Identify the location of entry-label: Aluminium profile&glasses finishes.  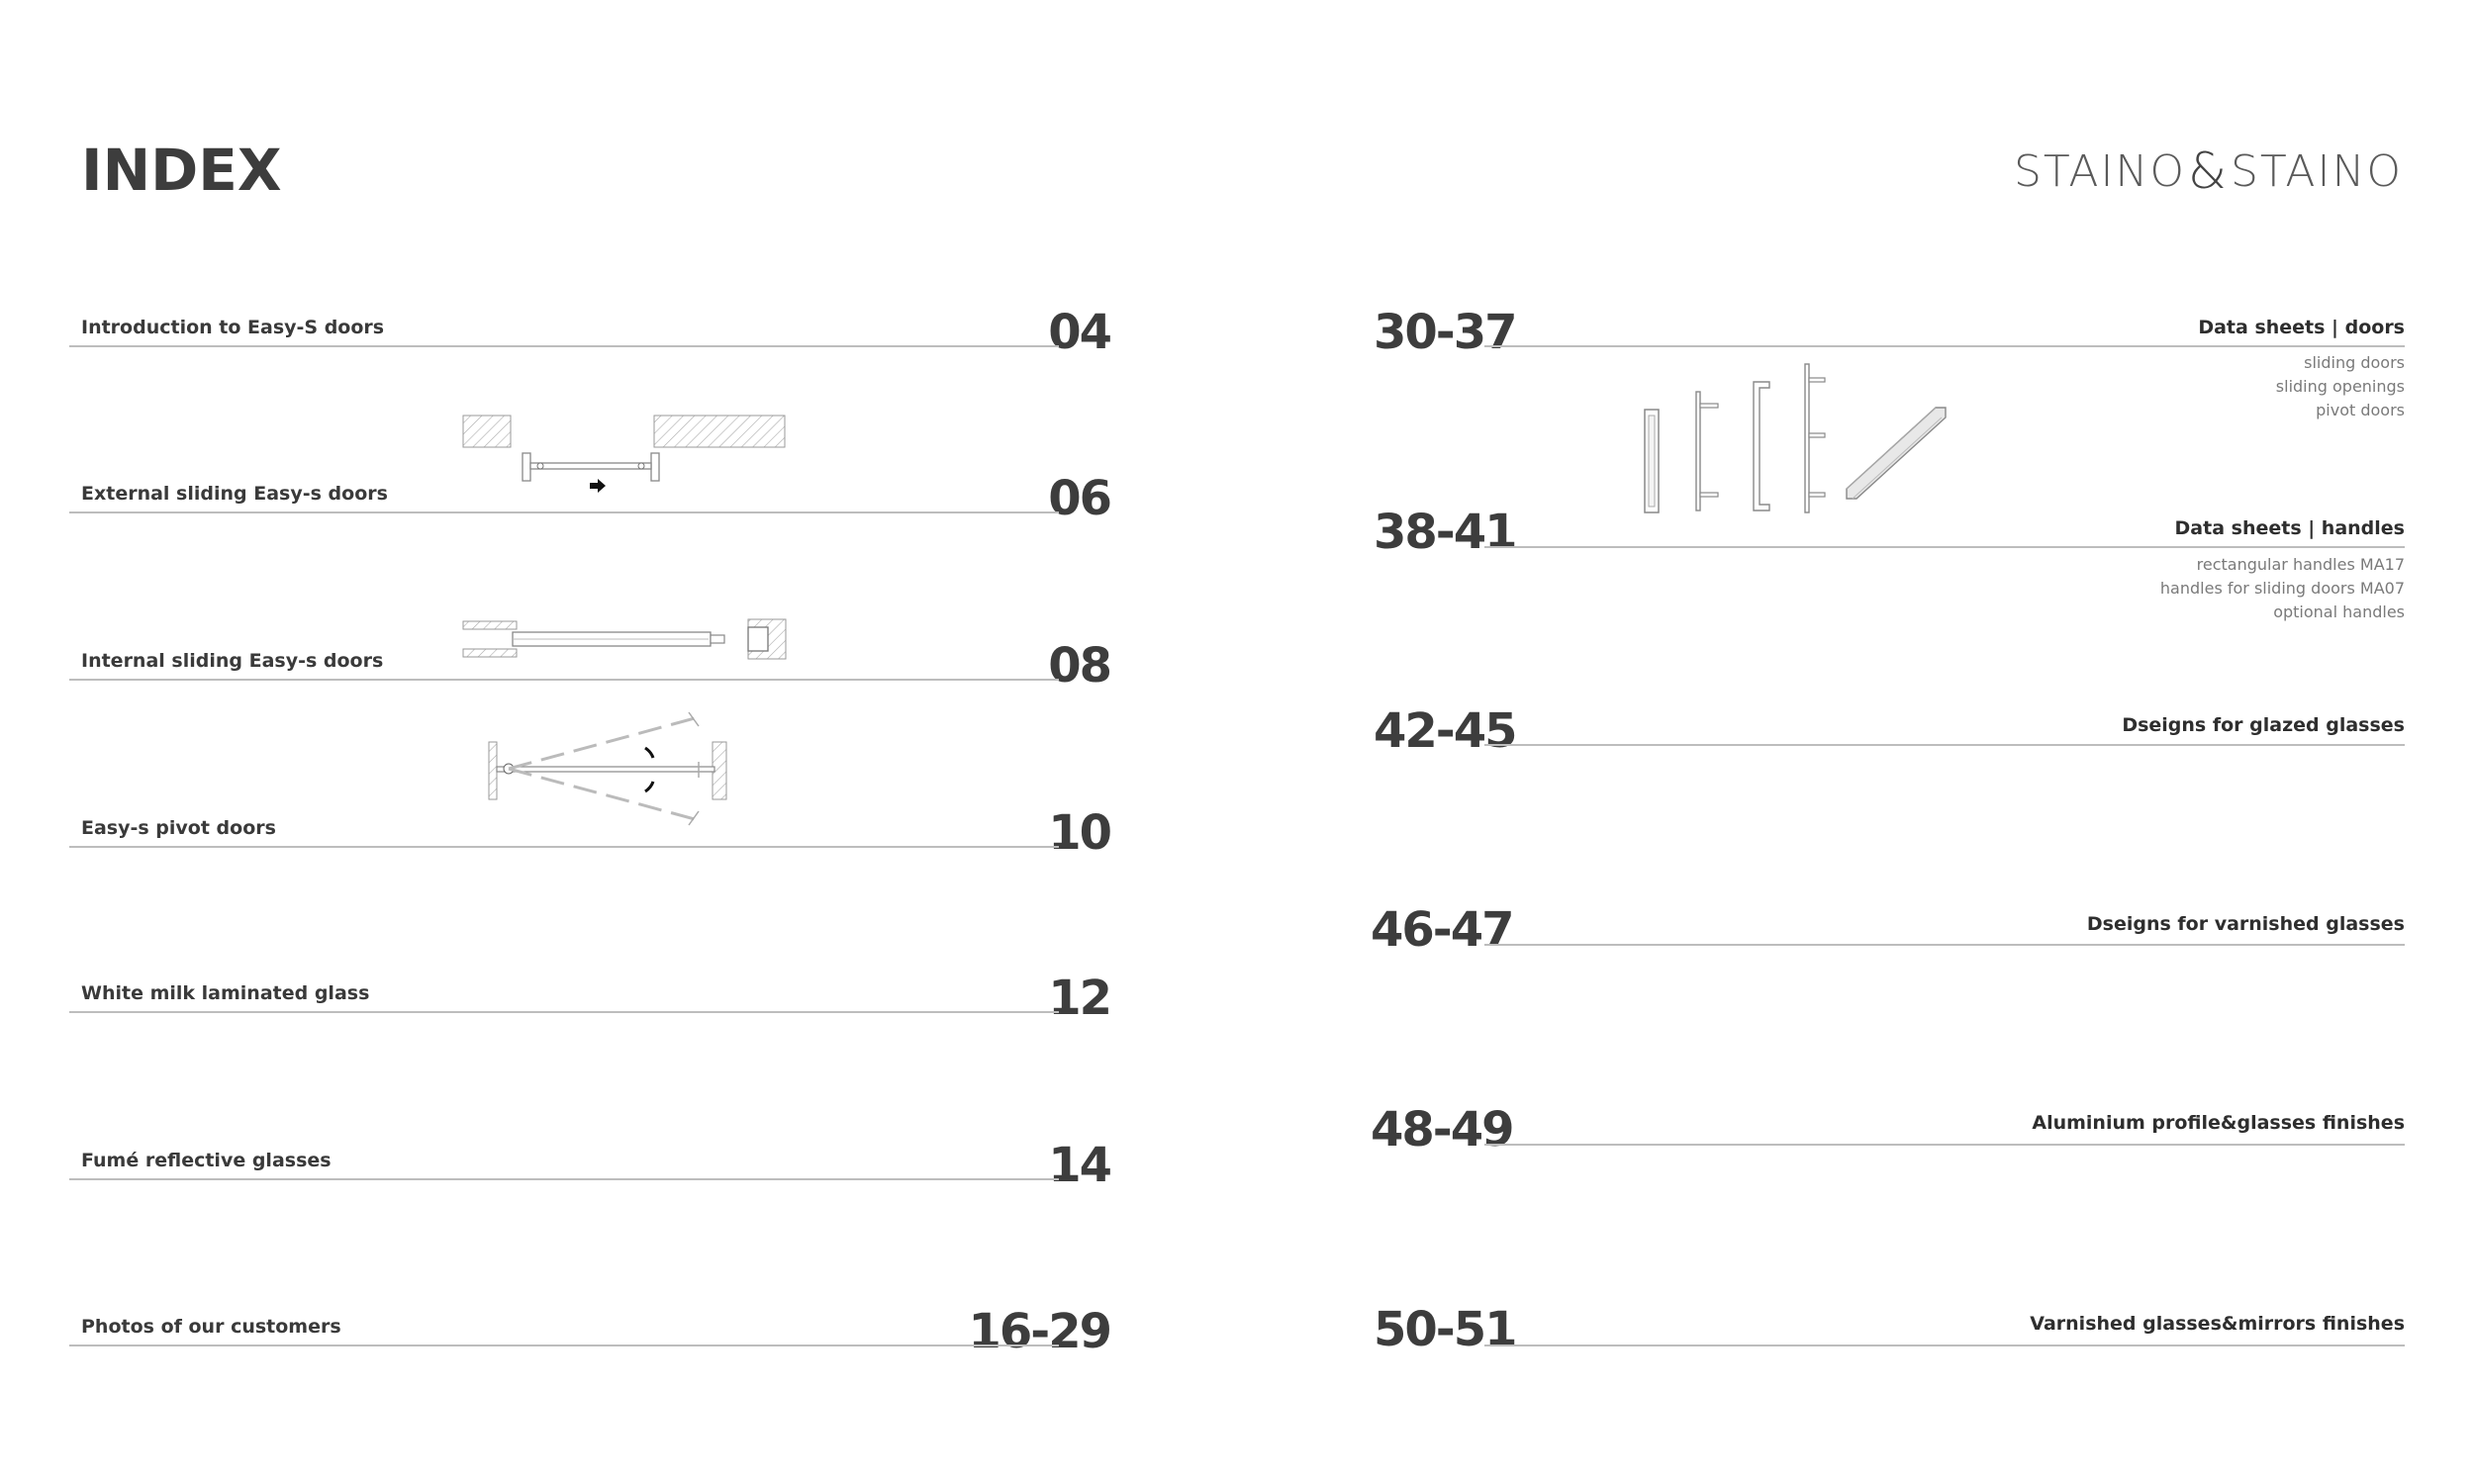
(2218, 1123).